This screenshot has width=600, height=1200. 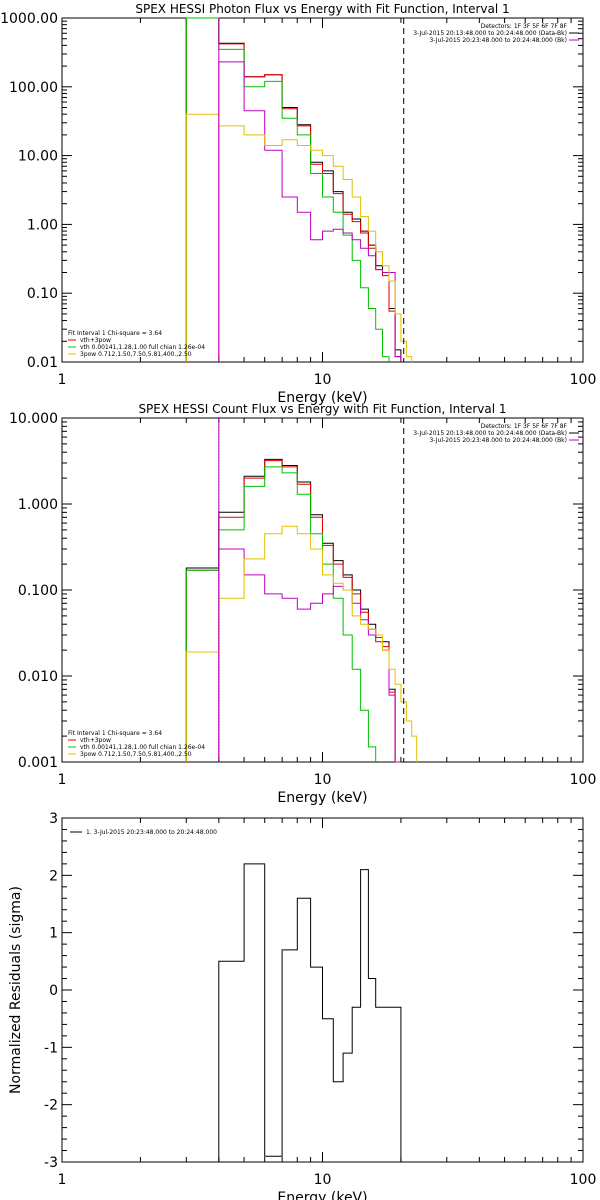 What do you see at coordinates (51, 1163) in the screenshot?
I see `y-tick-label: -3` at bounding box center [51, 1163].